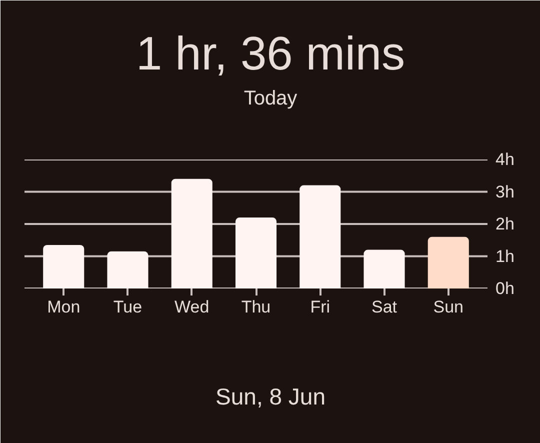  I want to click on y-tick-label: 4h, so click(505, 159).